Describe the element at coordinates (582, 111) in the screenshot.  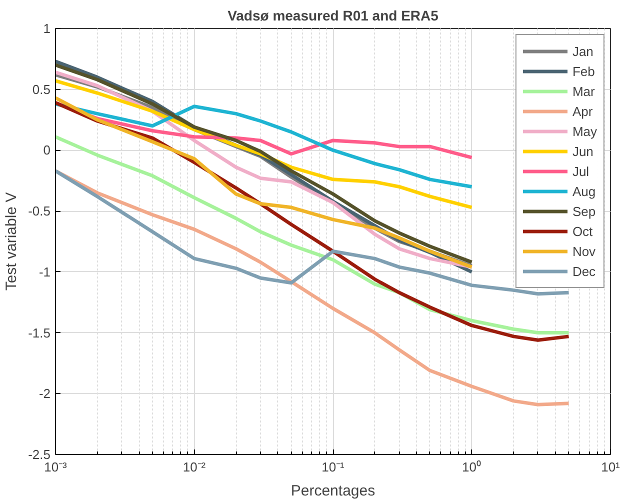
I see `legend-label: Apr` at that location.